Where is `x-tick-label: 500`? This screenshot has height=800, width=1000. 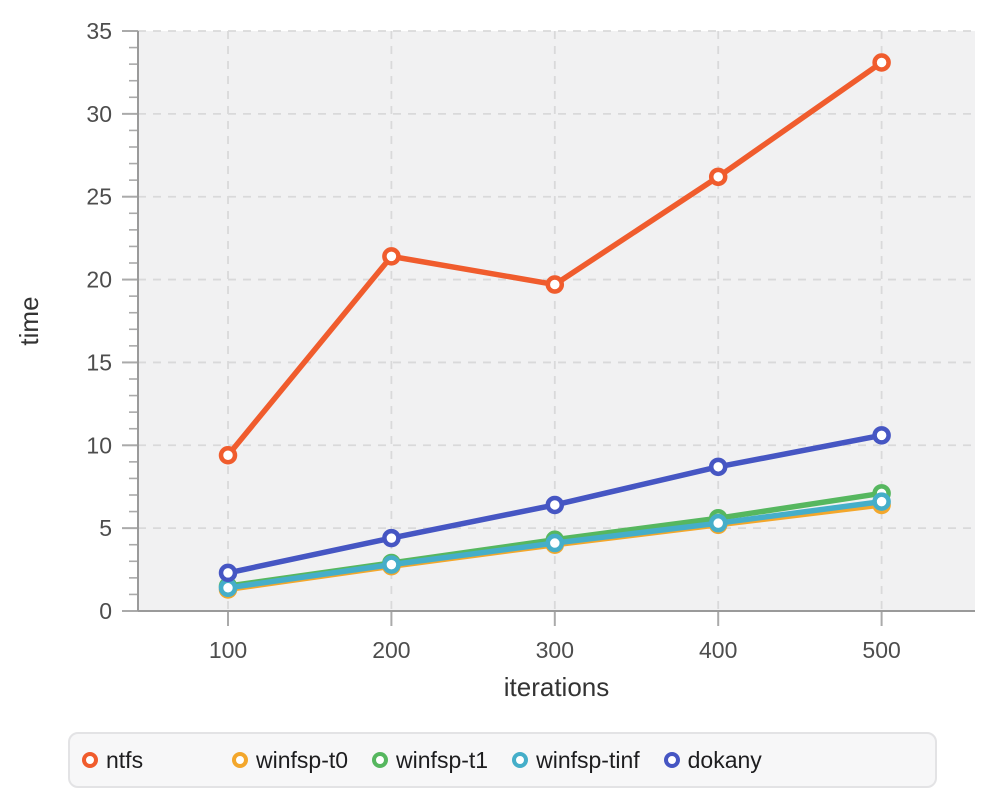
x-tick-label: 500 is located at coordinates (881, 650).